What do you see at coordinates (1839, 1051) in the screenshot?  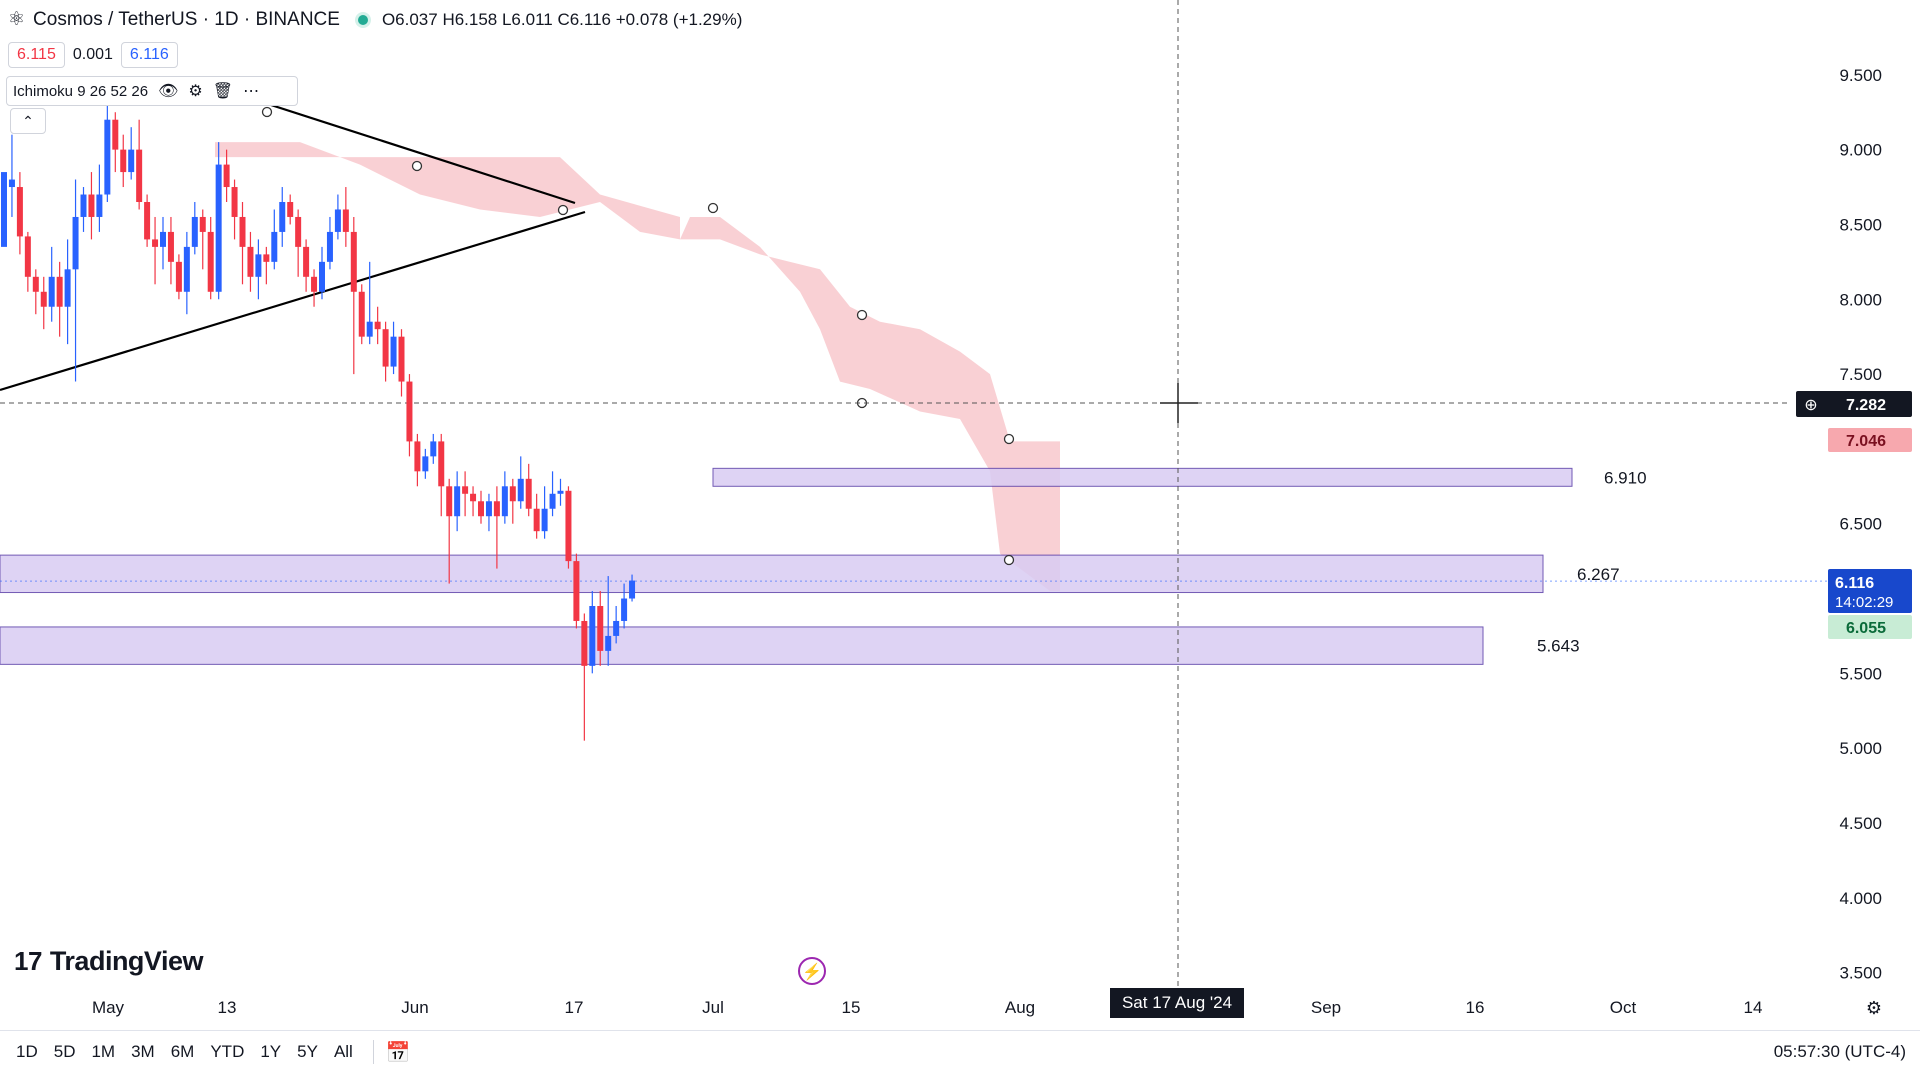 I see `clock-timezone: 05:57:30 (UTC-4)` at bounding box center [1839, 1051].